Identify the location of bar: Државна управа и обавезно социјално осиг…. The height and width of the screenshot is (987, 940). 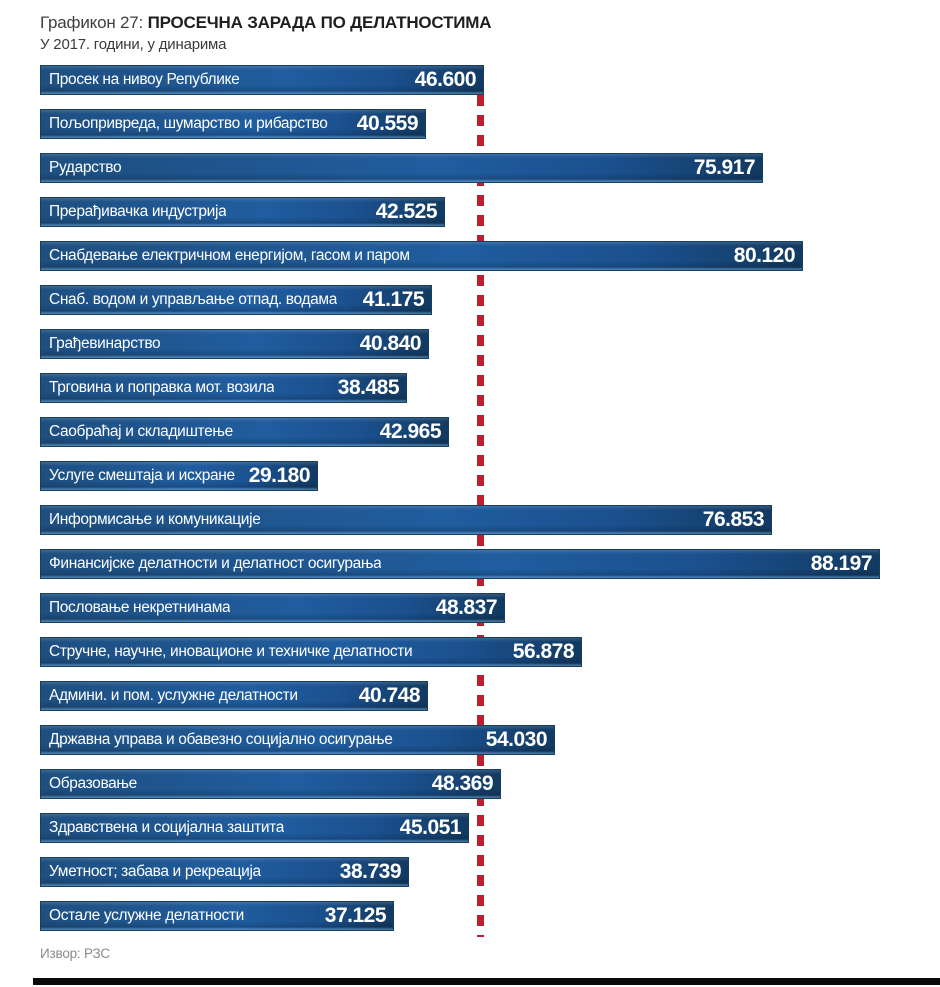
(297, 740).